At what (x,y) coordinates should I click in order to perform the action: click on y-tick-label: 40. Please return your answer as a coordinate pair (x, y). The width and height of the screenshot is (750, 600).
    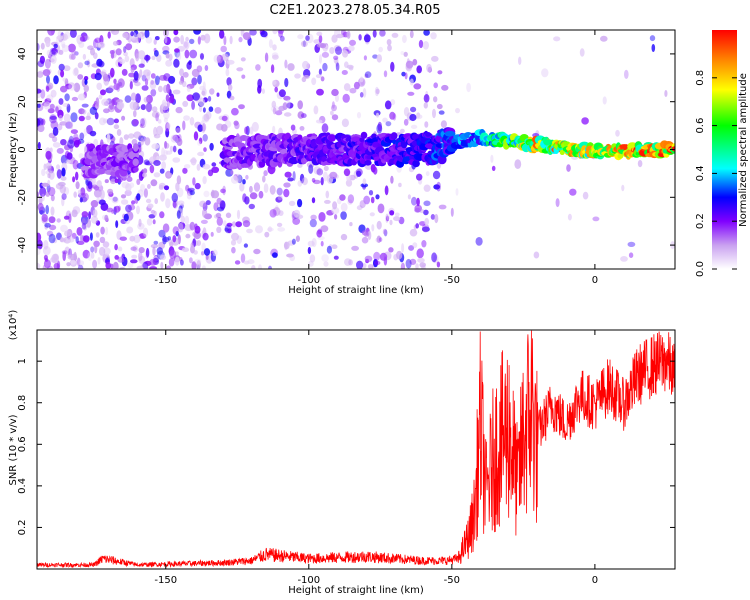
    Looking at the image, I should click on (22, 54).